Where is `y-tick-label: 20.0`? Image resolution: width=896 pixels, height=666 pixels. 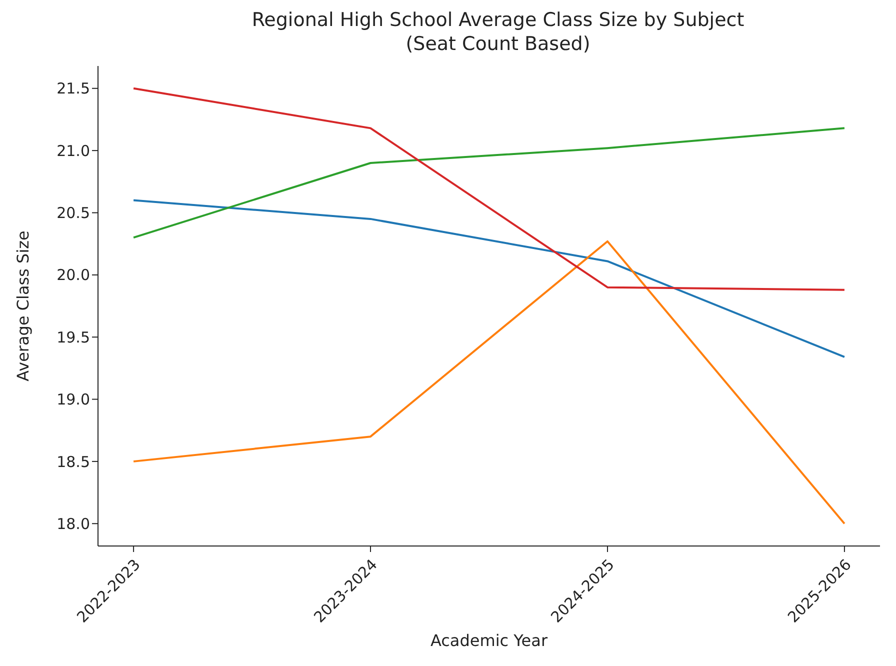 y-tick-label: 20.0 is located at coordinates (73, 275).